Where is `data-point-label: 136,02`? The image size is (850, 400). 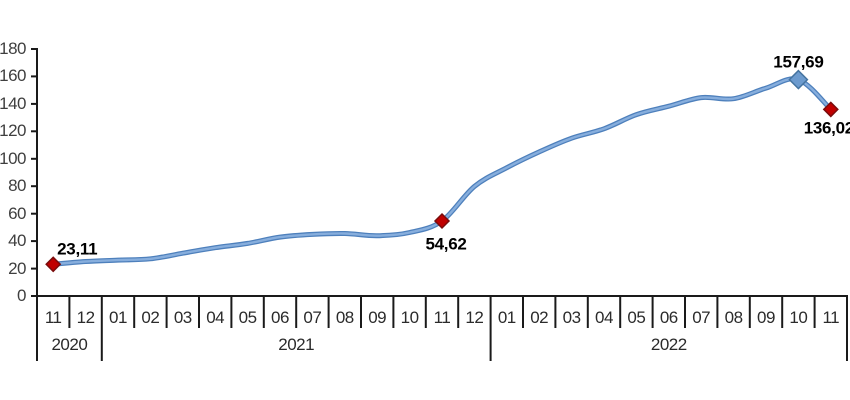
data-point-label: 136,02 is located at coordinates (826, 128).